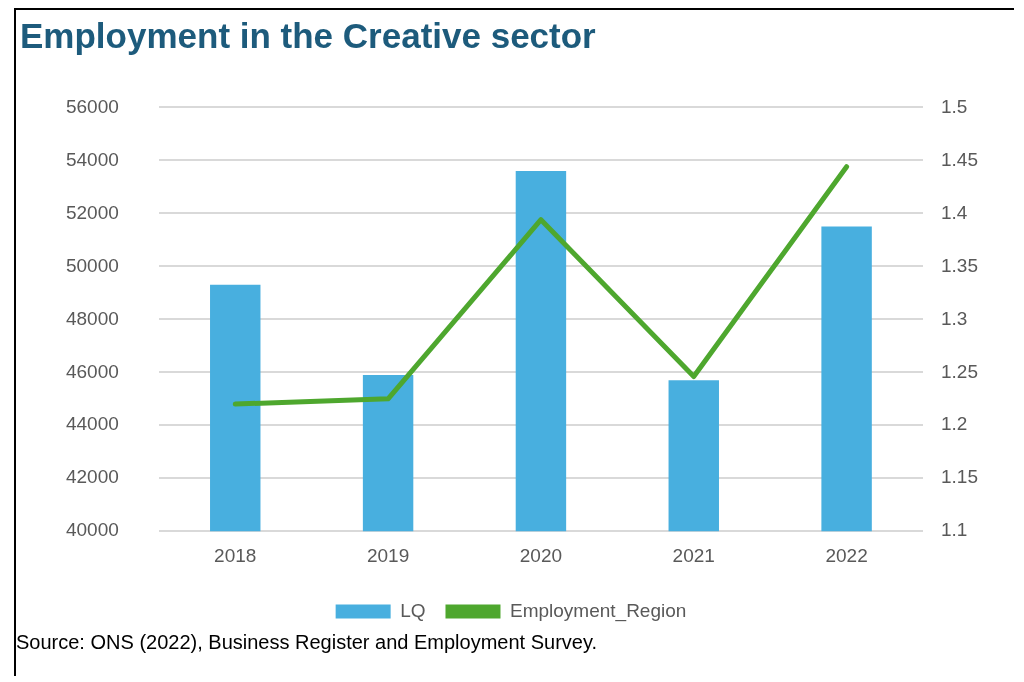  I want to click on y2-tick-label: 1.2, so click(954, 424).